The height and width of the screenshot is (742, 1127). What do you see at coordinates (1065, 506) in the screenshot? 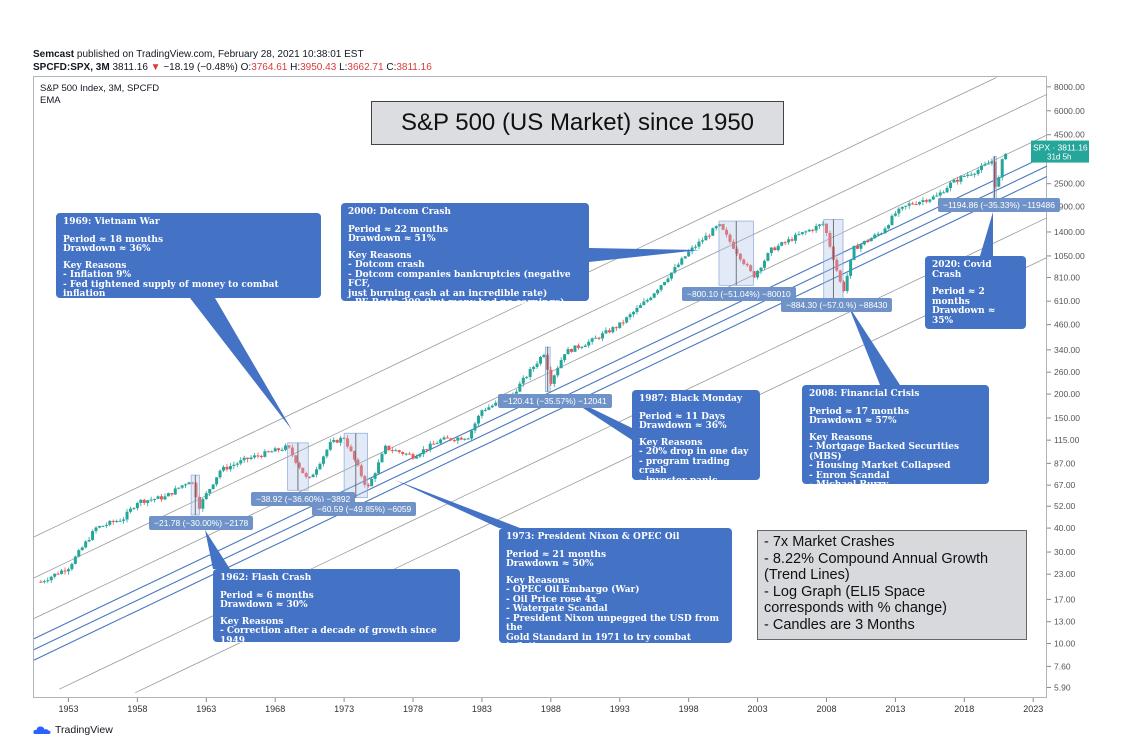
I see `y-tick-label: 52.00` at bounding box center [1065, 506].